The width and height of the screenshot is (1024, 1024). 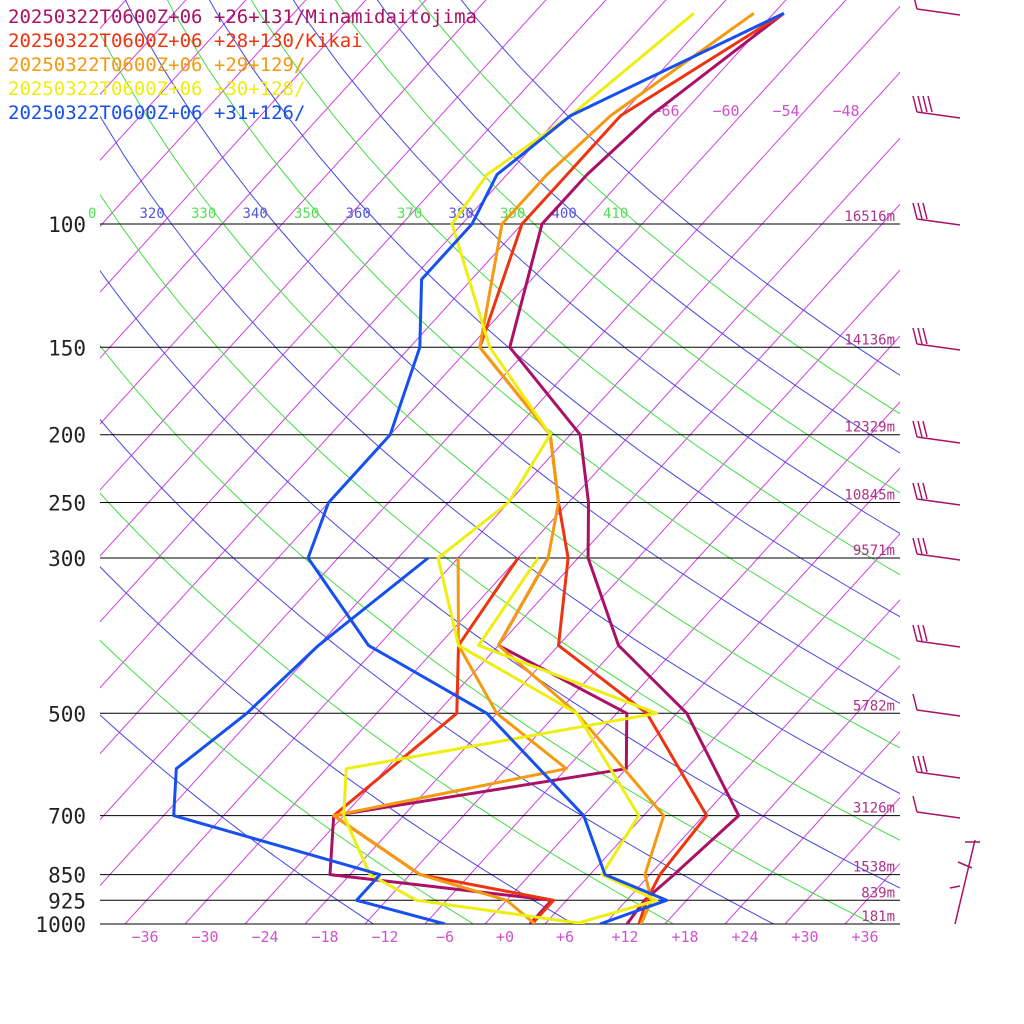 I want to click on height-label: 839m, so click(x=878, y=893).